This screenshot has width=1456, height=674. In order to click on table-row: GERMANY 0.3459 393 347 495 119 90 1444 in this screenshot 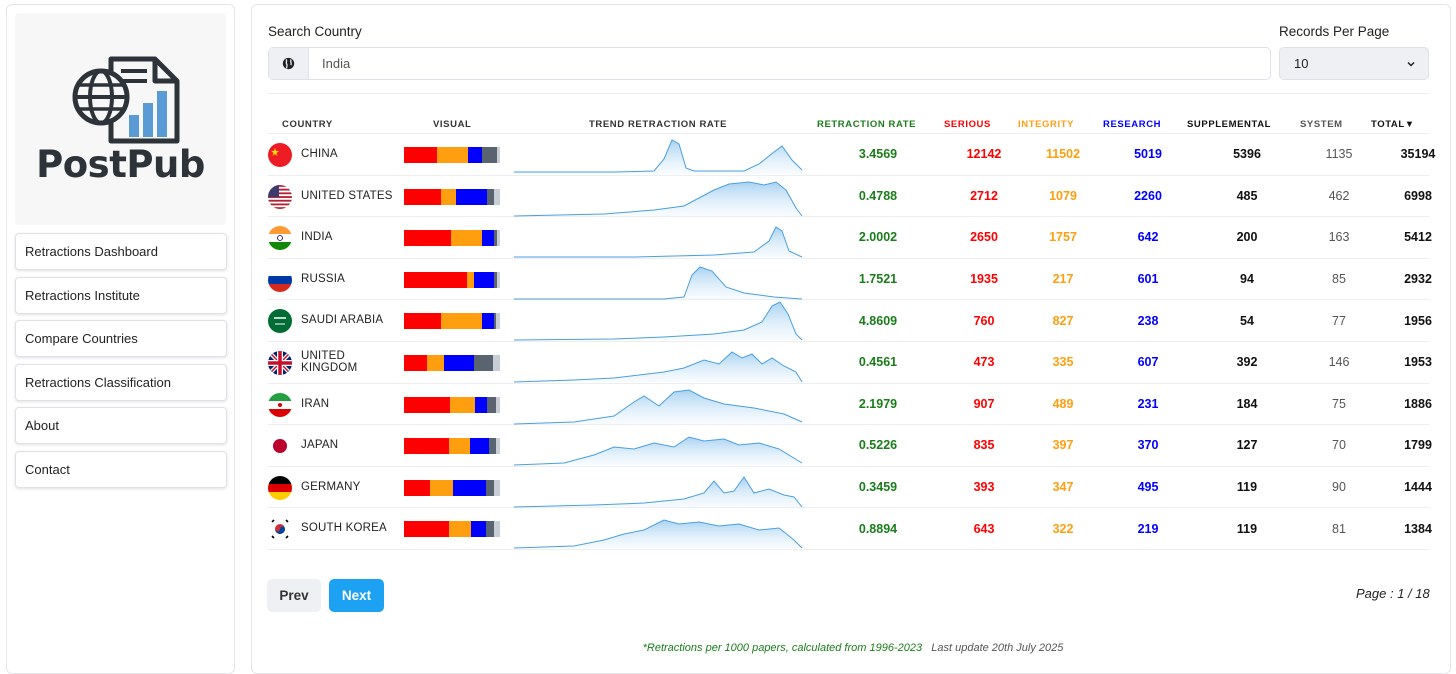, I will do `click(850, 488)`.